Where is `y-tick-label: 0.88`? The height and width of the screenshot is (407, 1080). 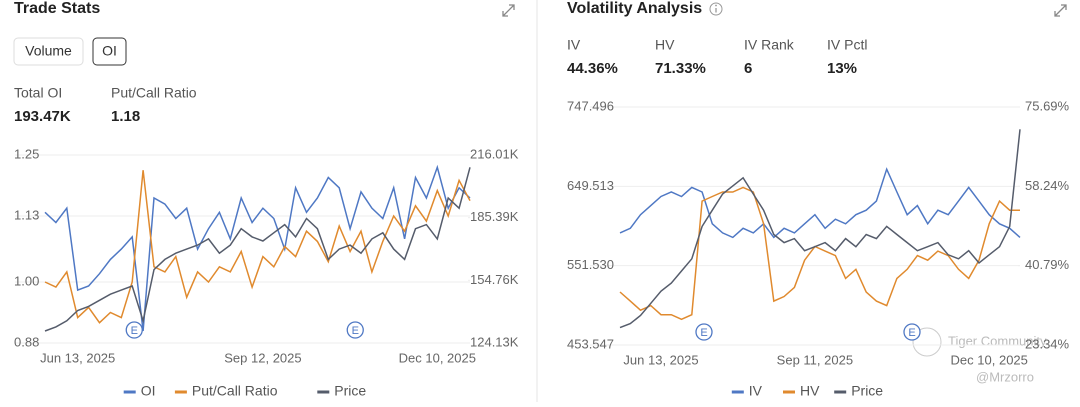
y-tick-label: 0.88 is located at coordinates (26, 341).